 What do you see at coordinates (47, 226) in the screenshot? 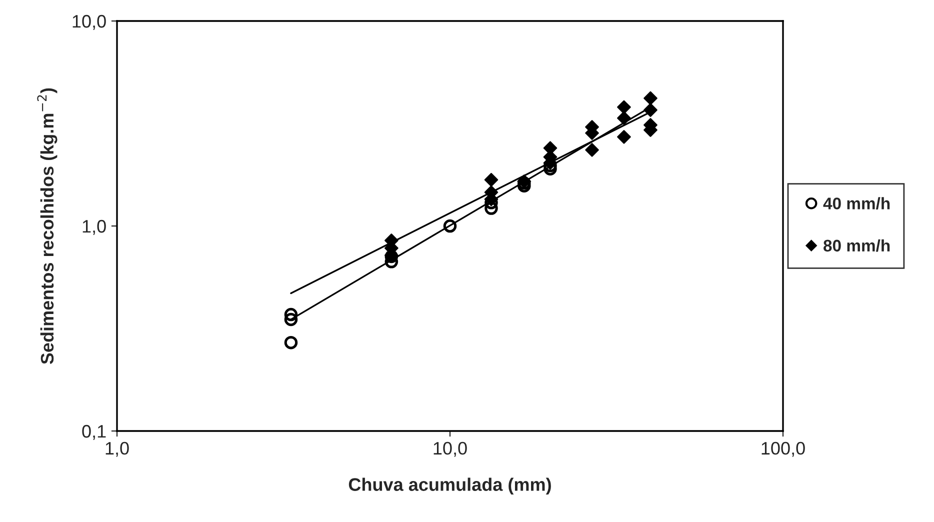
I see `y-axis-title: Sedimentos recolhidos (kg.m$^{−2}$)` at bounding box center [47, 226].